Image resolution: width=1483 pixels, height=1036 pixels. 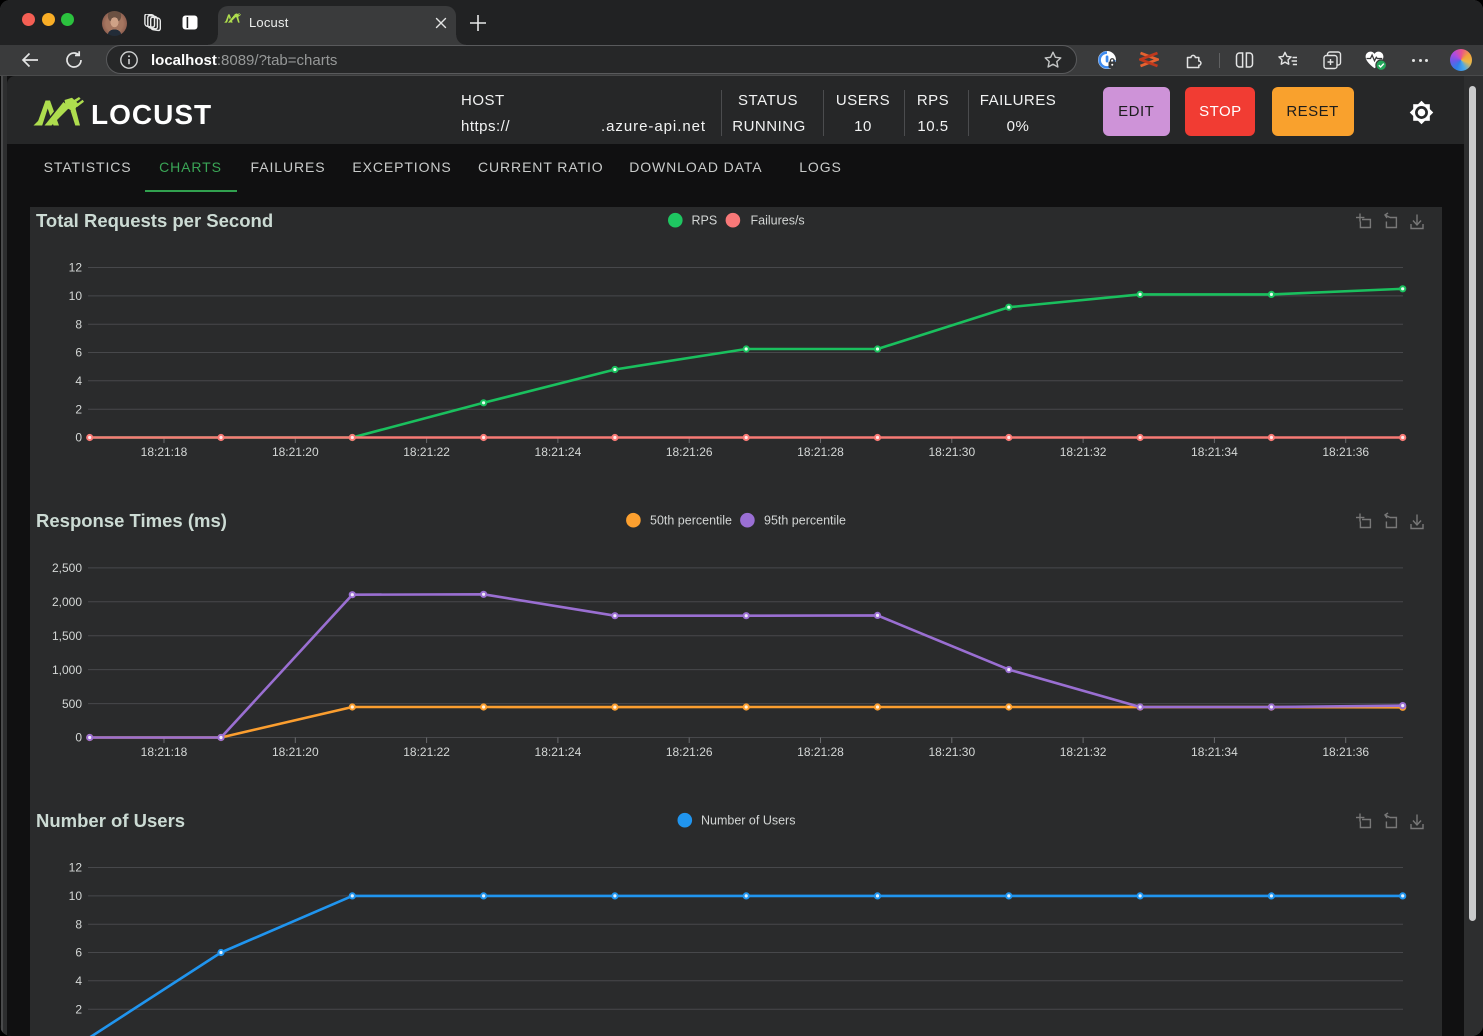 What do you see at coordinates (67, 602) in the screenshot?
I see `svg-text: 2,000` at bounding box center [67, 602].